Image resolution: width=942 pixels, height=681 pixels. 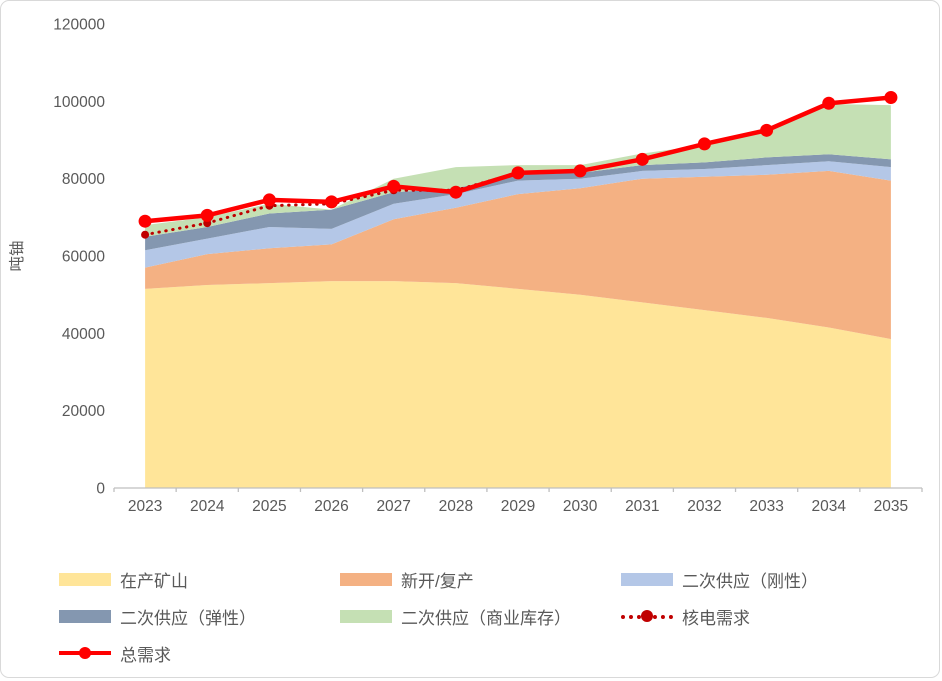 I want to click on y-axis-tick-label: 20000, so click(x=83, y=411).